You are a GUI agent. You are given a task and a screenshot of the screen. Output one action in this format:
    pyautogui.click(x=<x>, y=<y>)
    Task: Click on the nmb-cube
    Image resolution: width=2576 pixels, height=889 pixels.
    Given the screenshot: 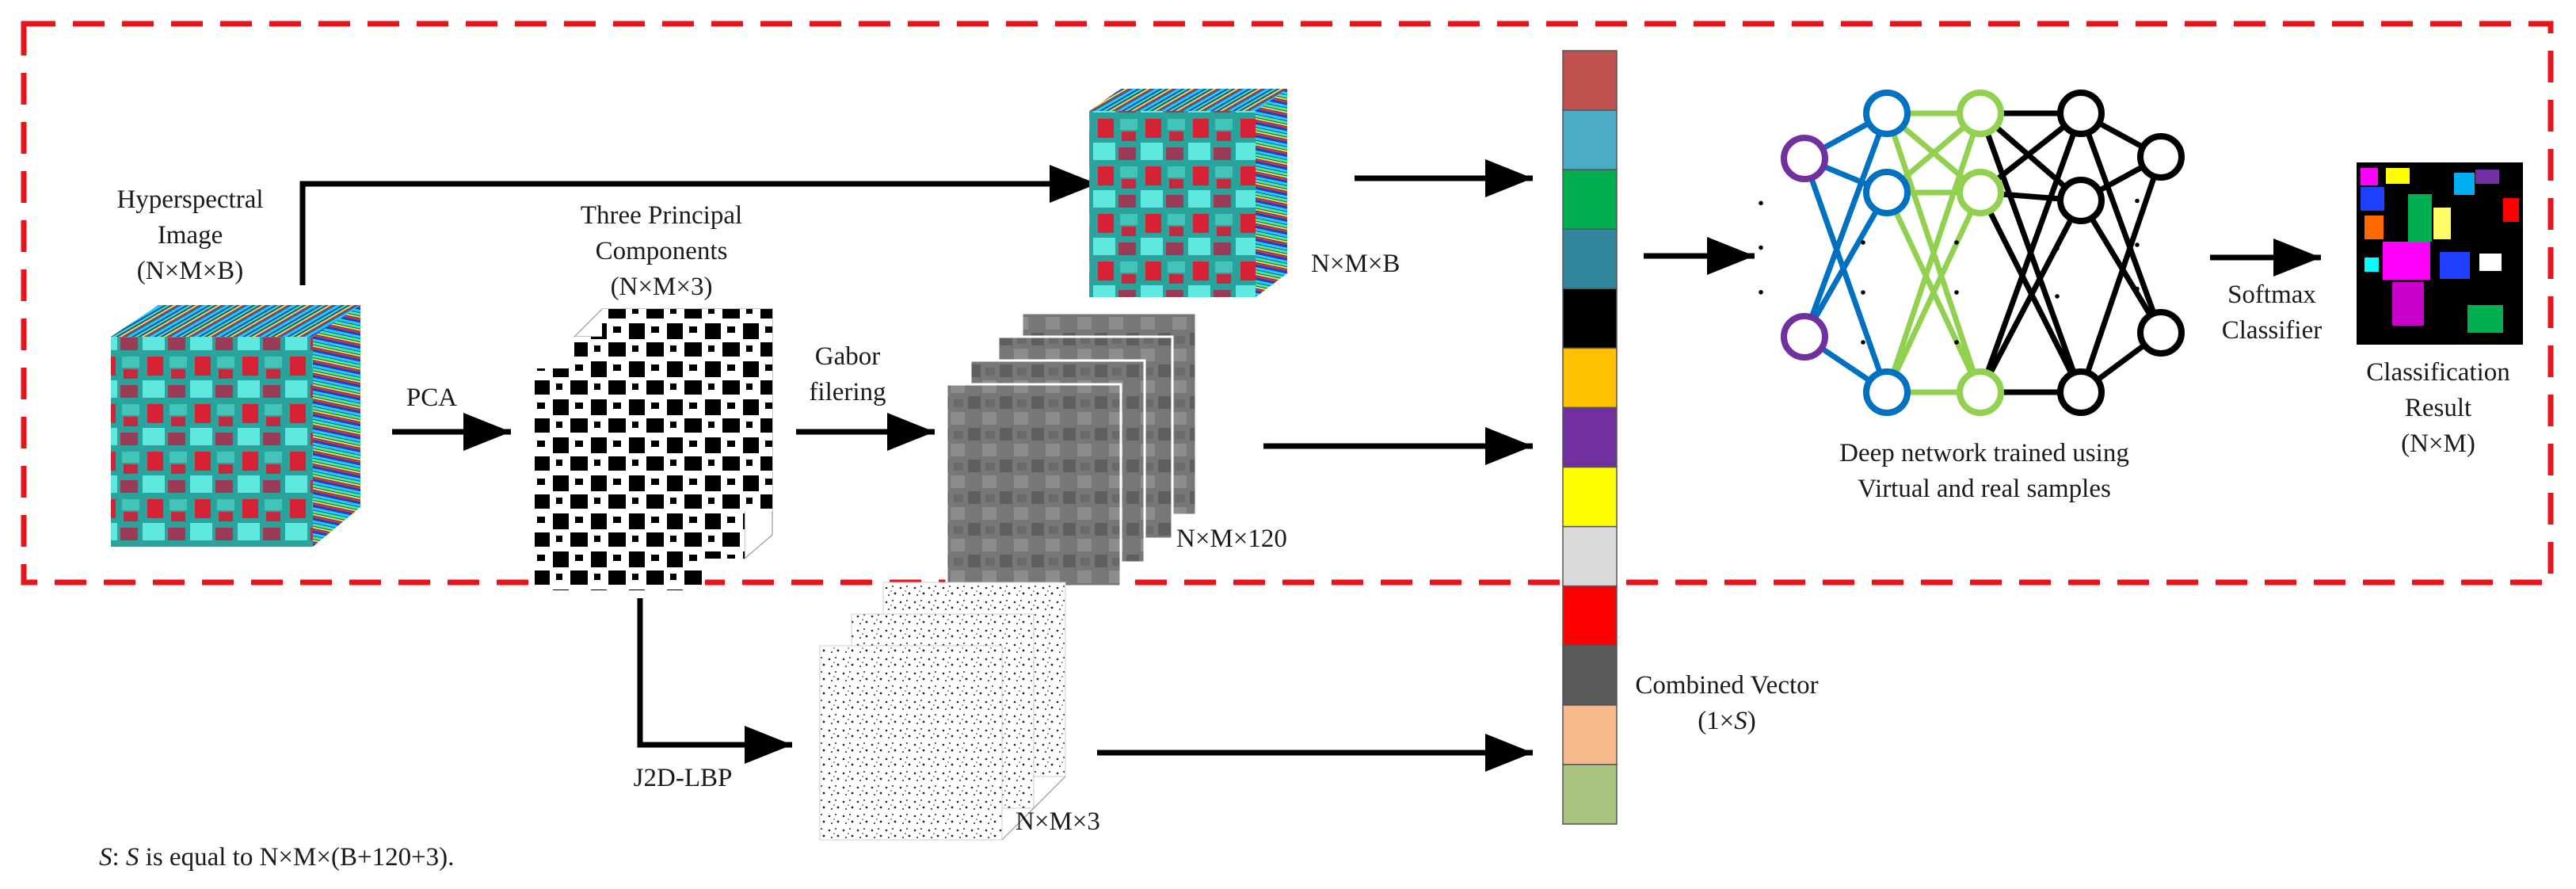 What is the action you would take?
    pyautogui.click(x=1188, y=193)
    